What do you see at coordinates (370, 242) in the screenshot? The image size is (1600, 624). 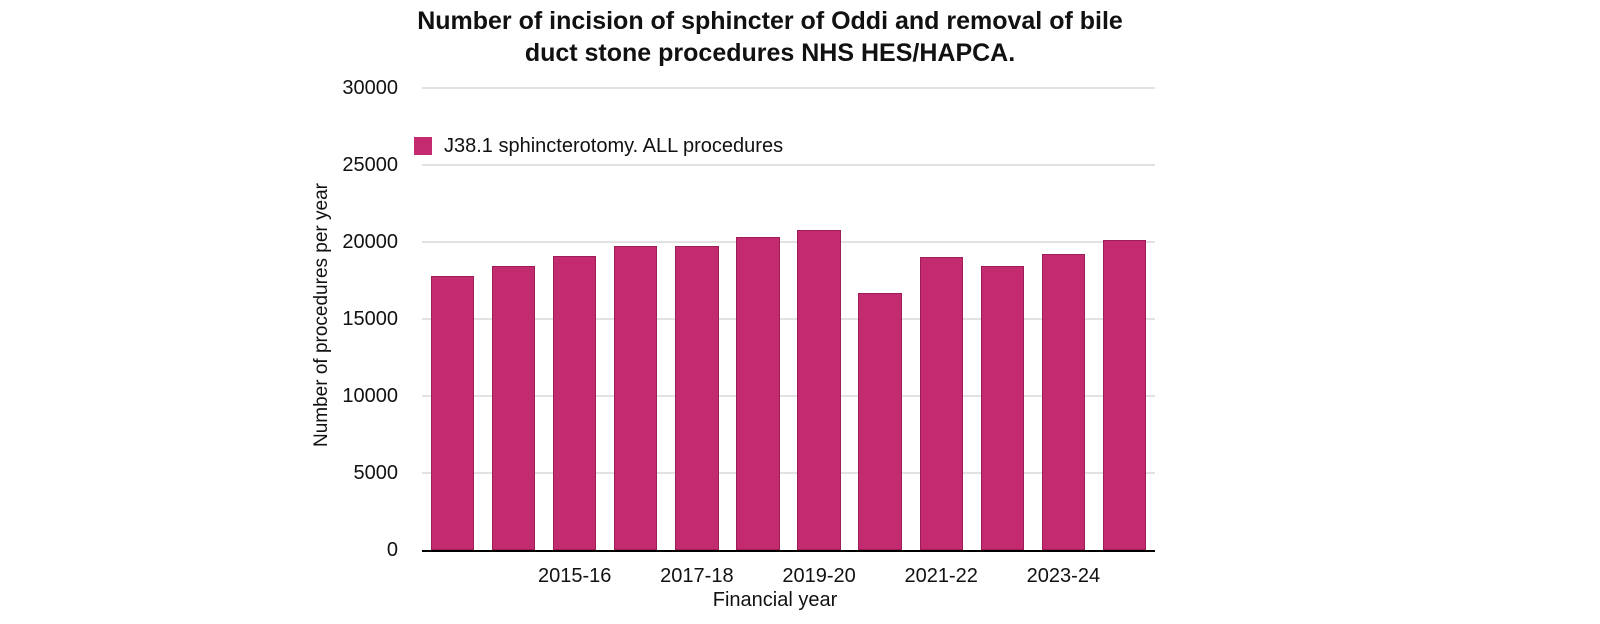 I see `y-tick-label-20000: 20000` at bounding box center [370, 242].